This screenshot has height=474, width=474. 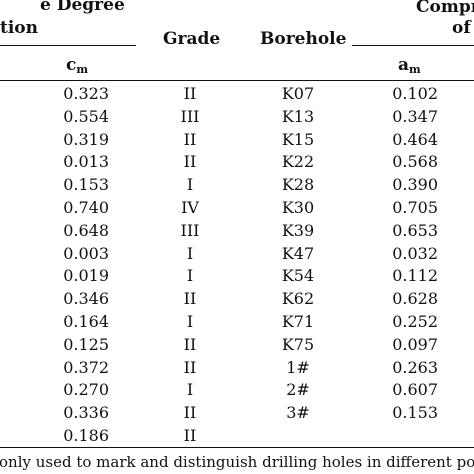 What do you see at coordinates (86, 367) in the screenshot?
I see `cm-cell: 0.372` at bounding box center [86, 367].